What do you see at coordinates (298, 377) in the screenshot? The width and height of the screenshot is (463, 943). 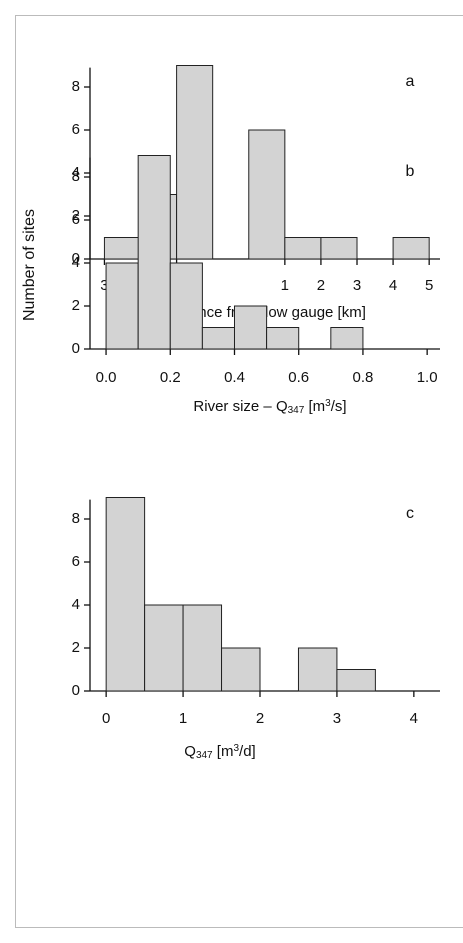 I see `x-tick-label: 0.6` at bounding box center [298, 377].